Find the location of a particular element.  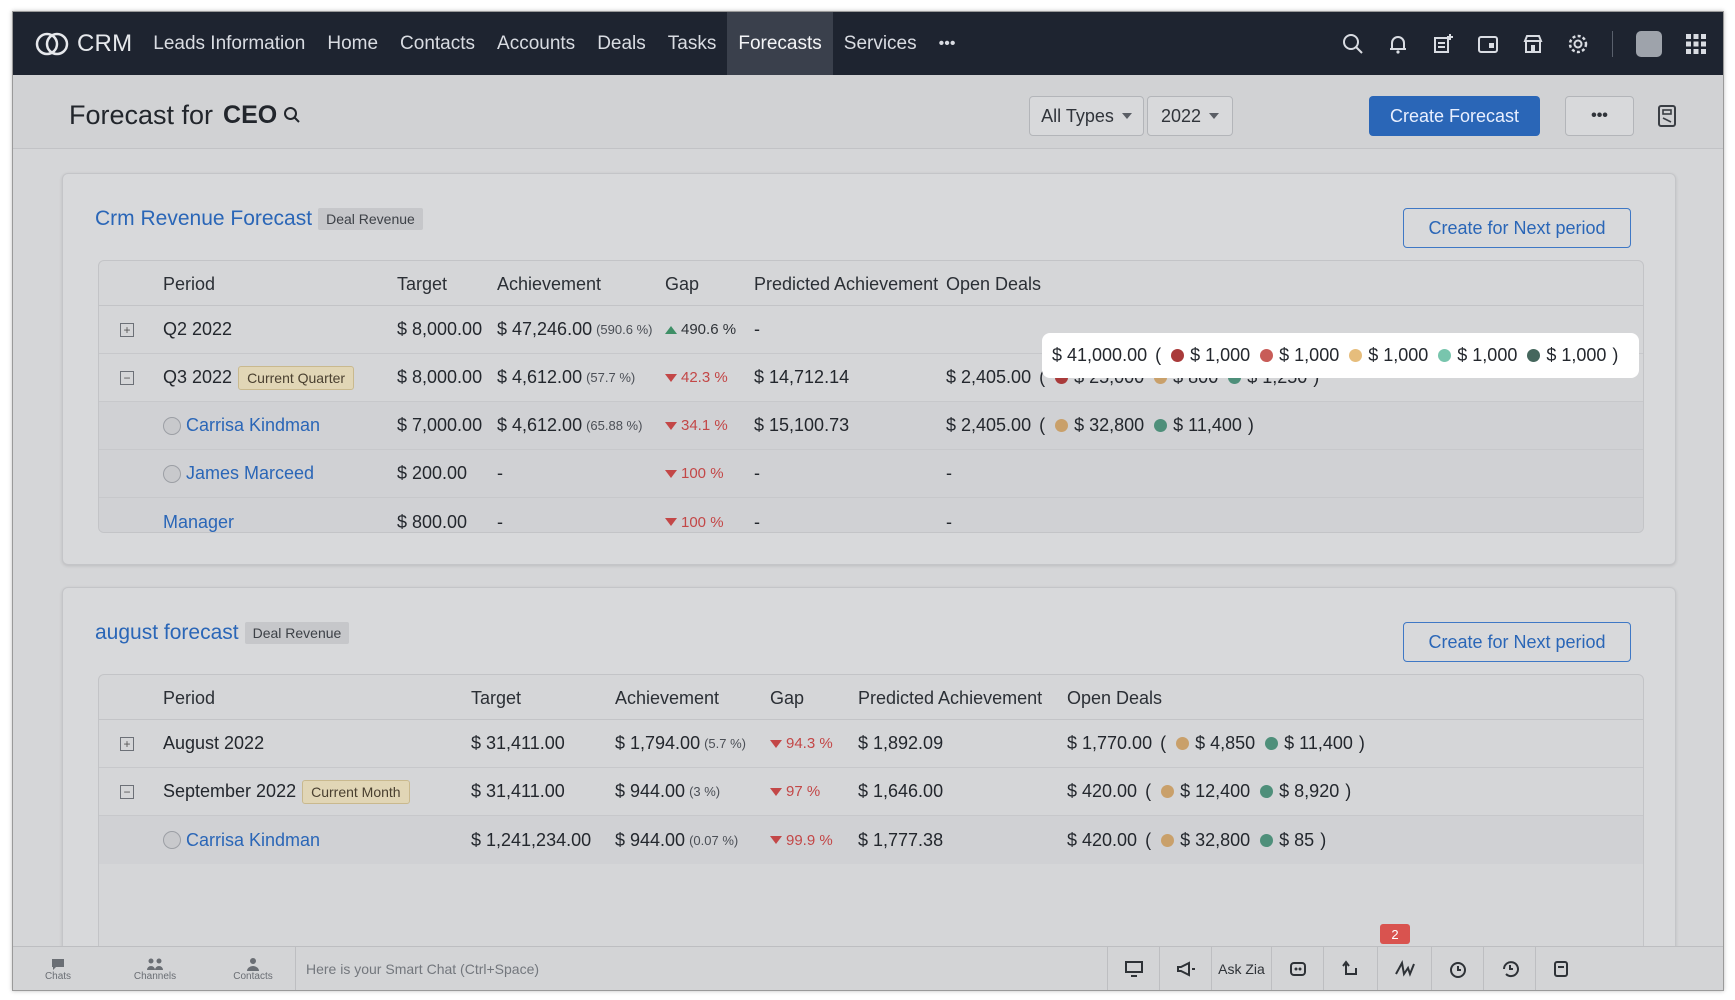

more-options-button: ••• is located at coordinates (1599, 116).